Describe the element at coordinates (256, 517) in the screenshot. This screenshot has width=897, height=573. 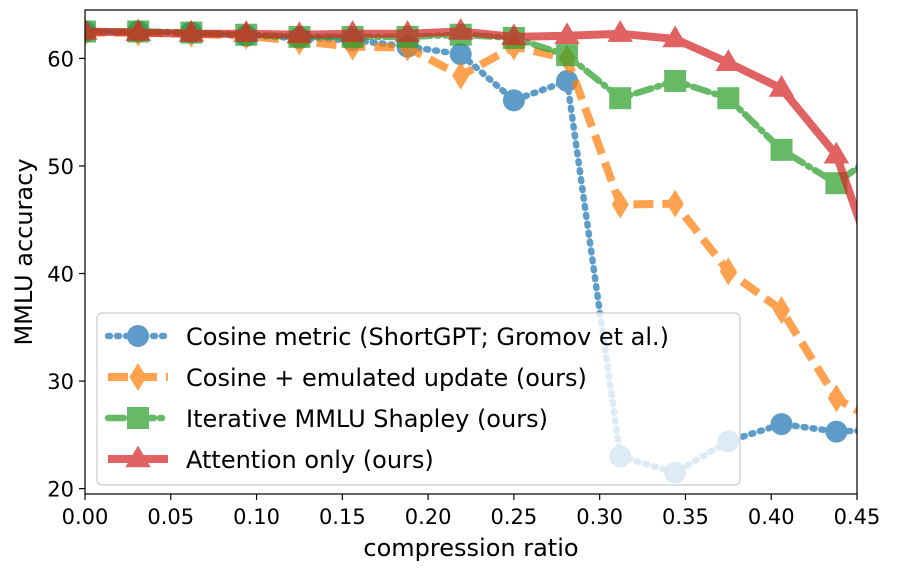
I see `x-tick-label: 0.10` at that location.